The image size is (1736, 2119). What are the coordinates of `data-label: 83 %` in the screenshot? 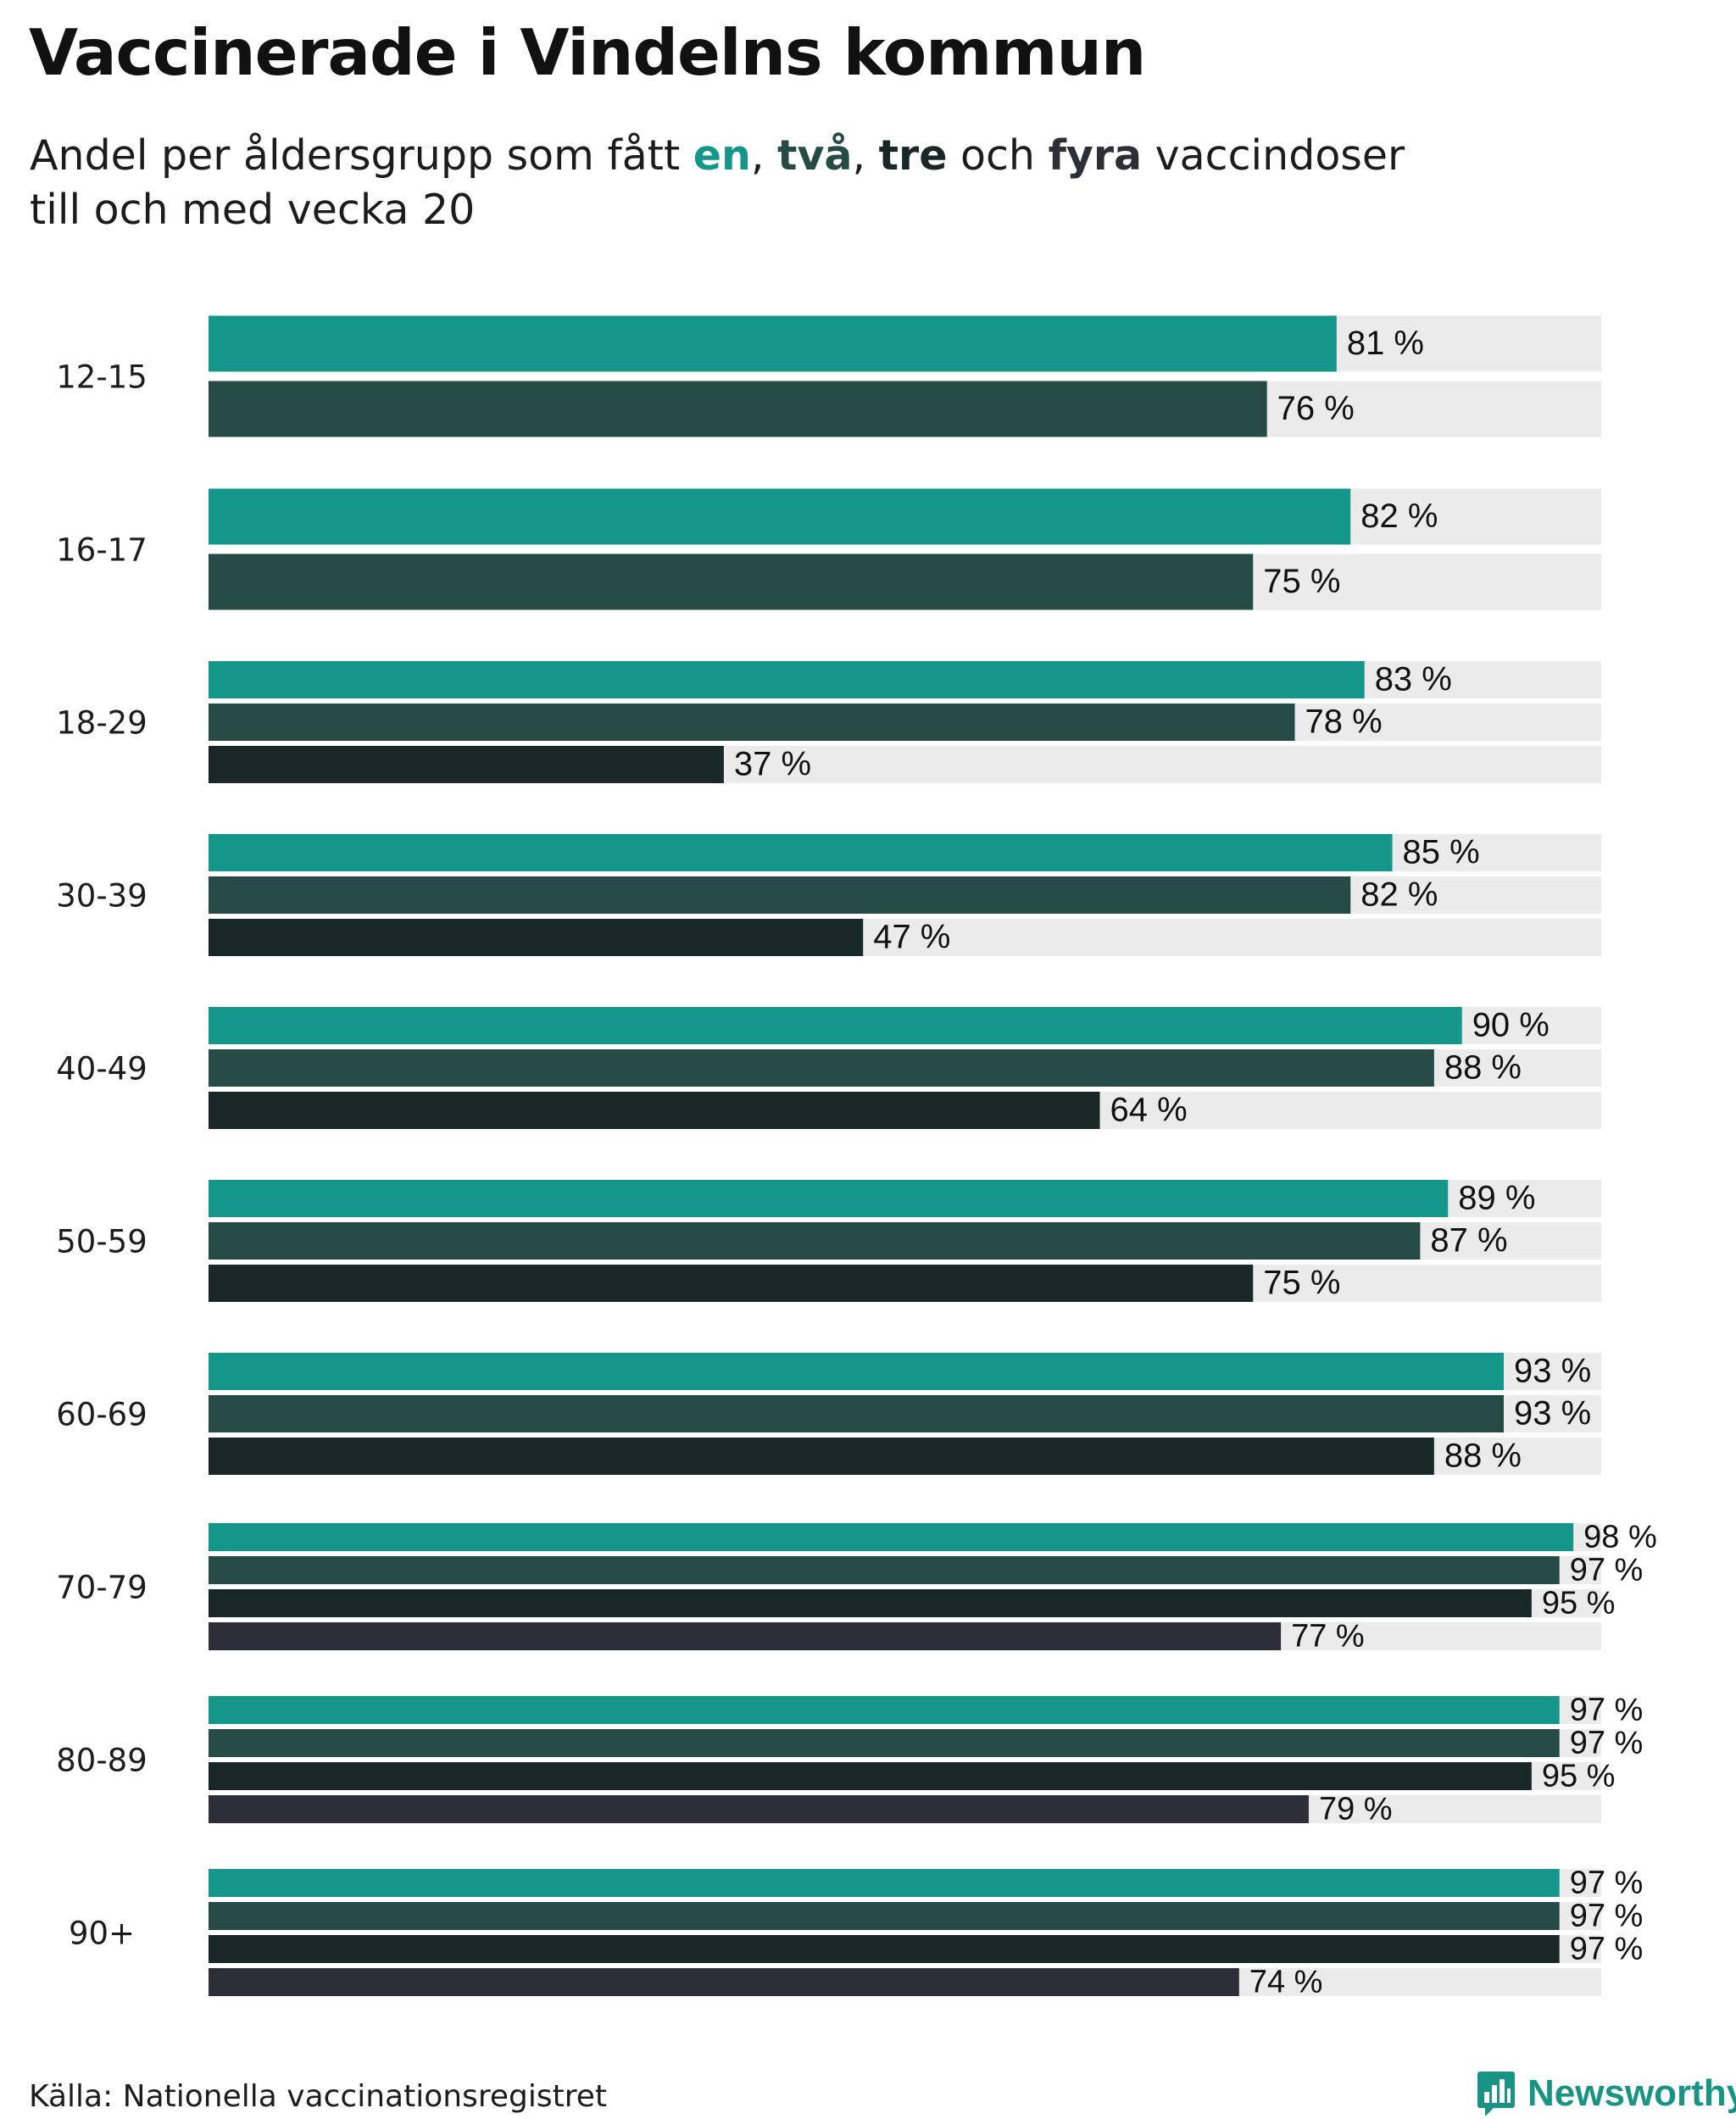 It's located at (1413, 680).